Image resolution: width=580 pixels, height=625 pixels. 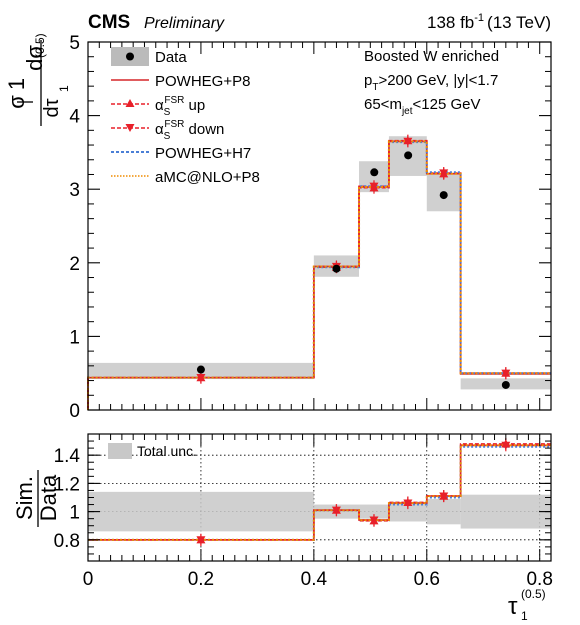 I want to click on y-tick-label: 4, so click(x=74, y=117).